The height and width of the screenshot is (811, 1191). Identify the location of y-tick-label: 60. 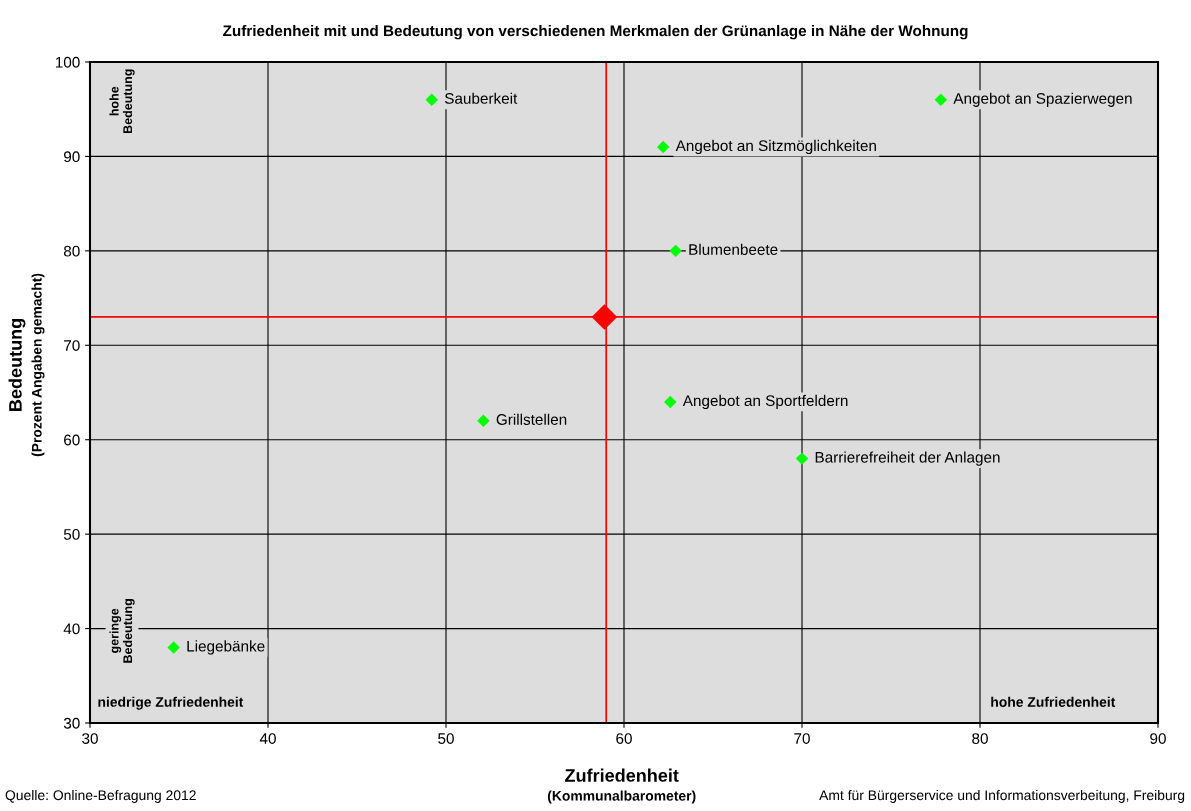
(72, 440).